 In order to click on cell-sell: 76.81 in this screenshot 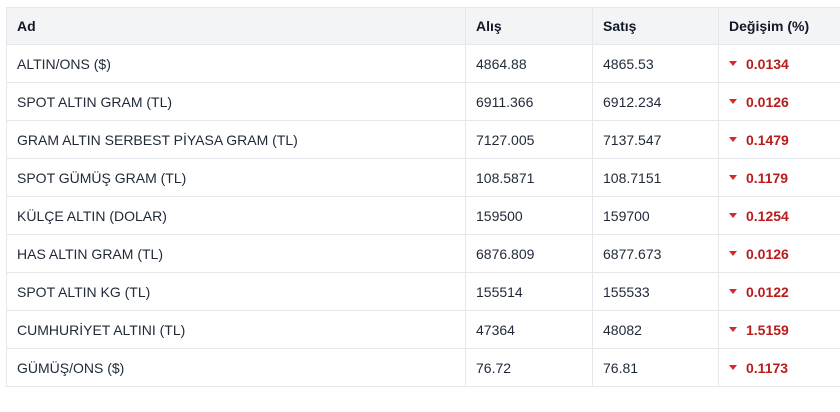, I will do `click(655, 367)`.